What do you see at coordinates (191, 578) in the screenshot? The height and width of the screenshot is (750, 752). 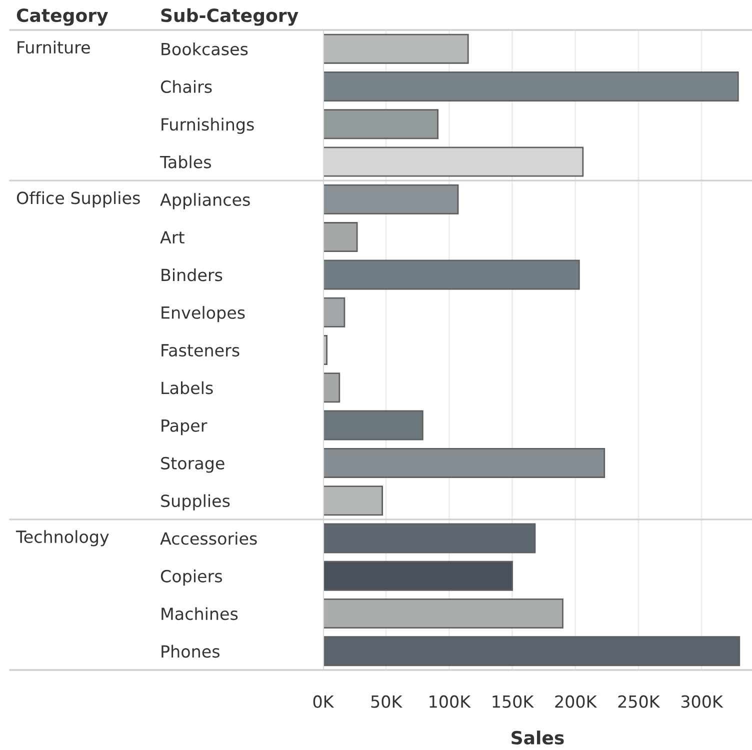 I see `y-tick-label: Copiers` at bounding box center [191, 578].